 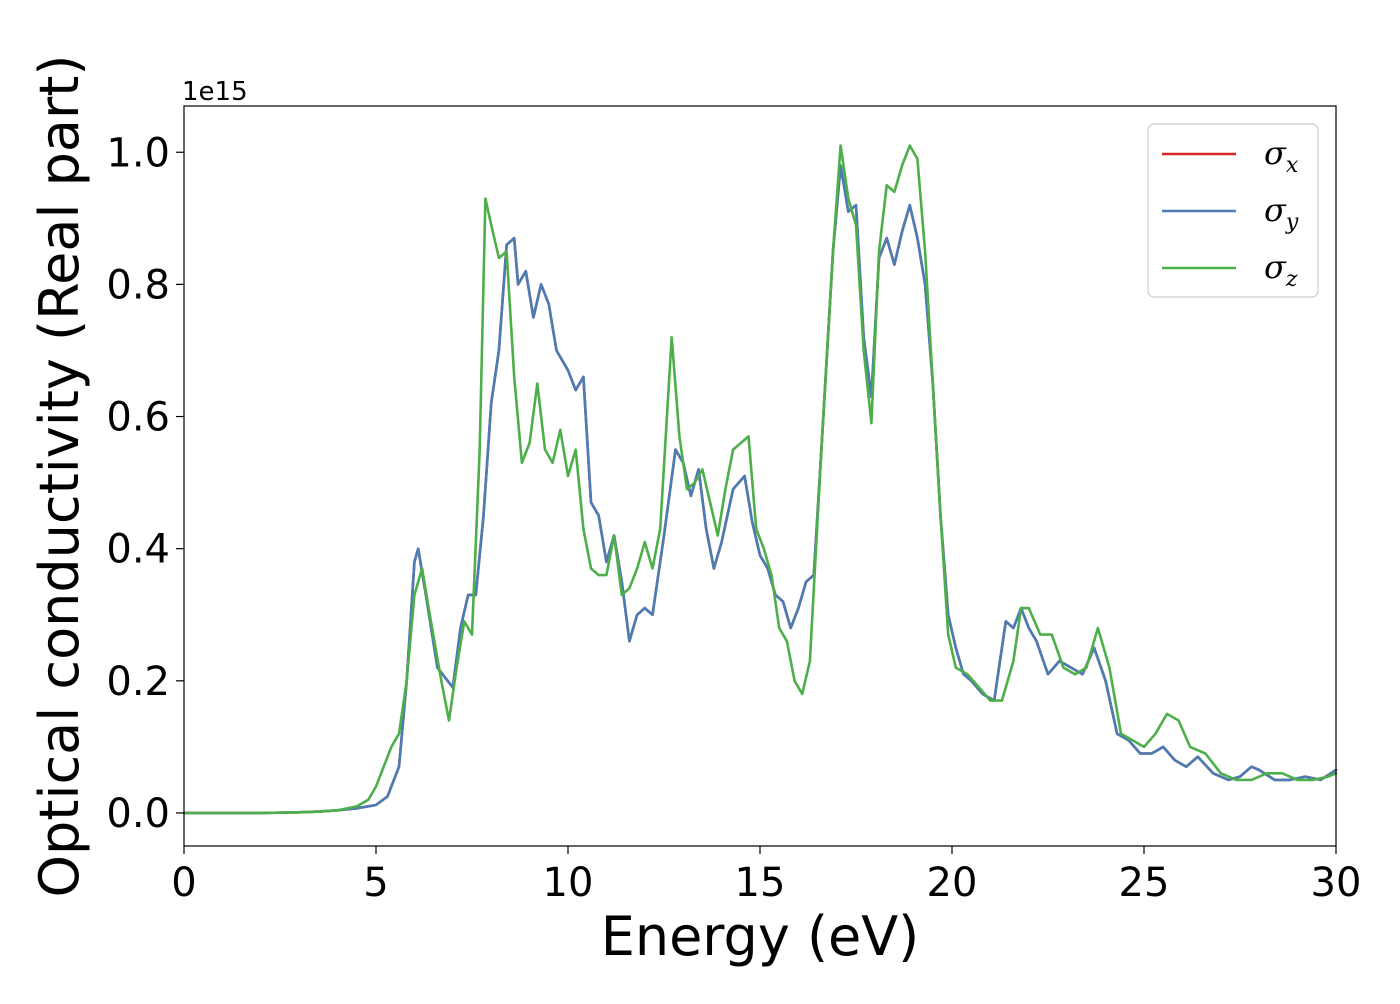 What do you see at coordinates (138, 814) in the screenshot?
I see `y-tick-label: 0.0` at bounding box center [138, 814].